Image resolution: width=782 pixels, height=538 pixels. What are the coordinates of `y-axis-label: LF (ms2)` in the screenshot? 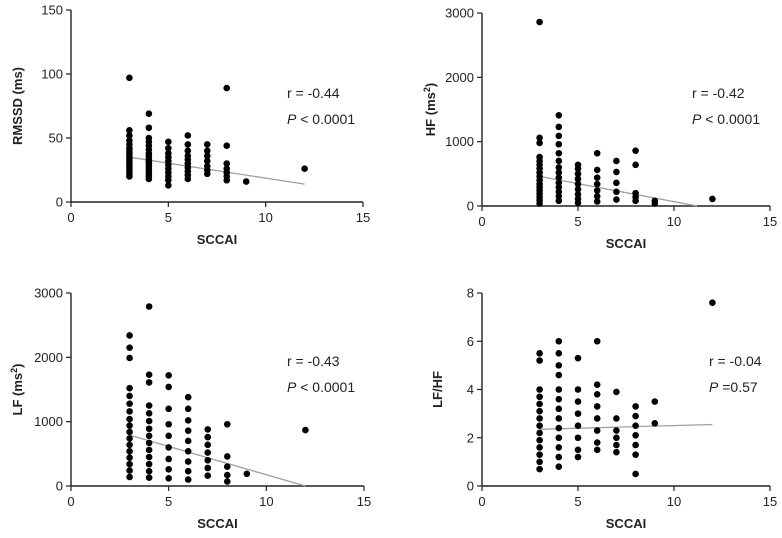 It's located at (17, 390).